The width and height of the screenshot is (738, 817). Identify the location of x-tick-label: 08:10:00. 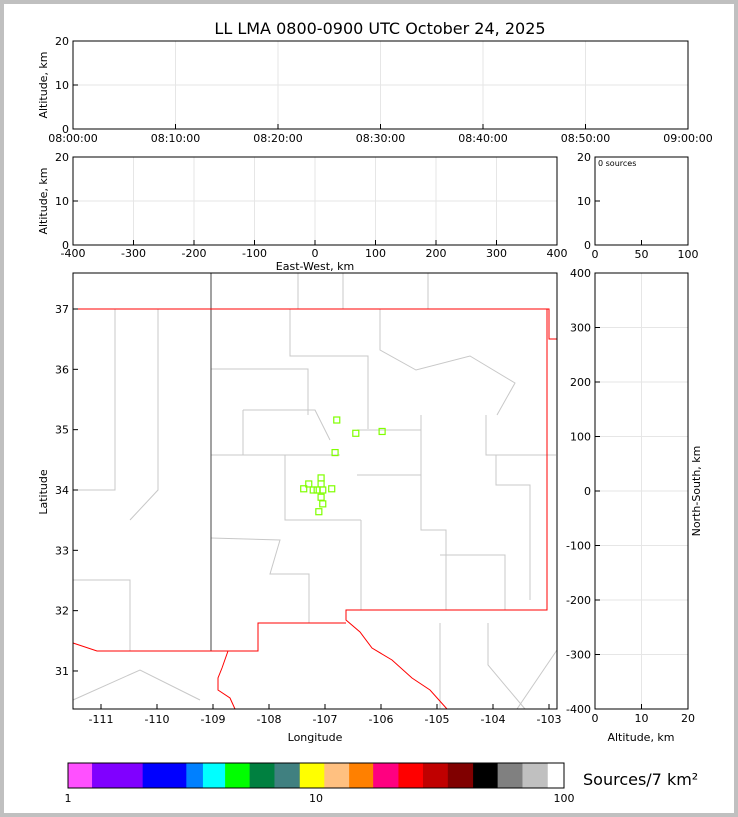
(175, 138).